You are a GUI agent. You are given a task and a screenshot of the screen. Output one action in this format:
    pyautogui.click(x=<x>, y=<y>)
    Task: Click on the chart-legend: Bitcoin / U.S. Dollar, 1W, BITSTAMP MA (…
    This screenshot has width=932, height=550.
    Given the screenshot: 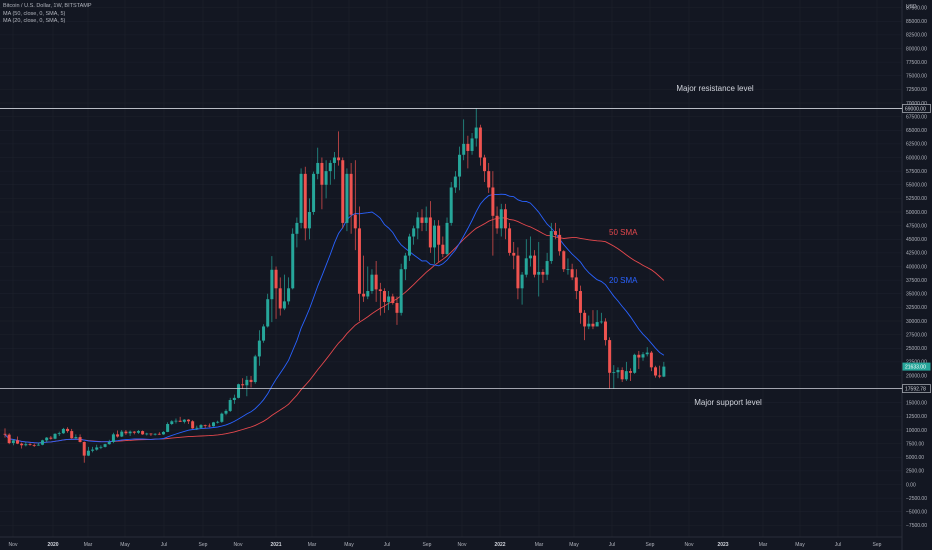 What is the action you would take?
    pyautogui.click(x=47, y=14)
    